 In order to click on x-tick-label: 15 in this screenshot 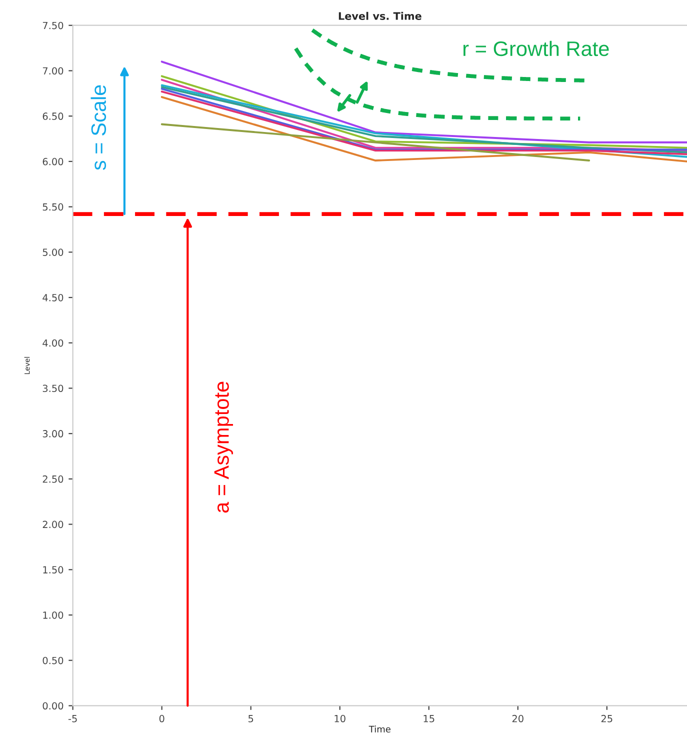, I will do `click(429, 718)`.